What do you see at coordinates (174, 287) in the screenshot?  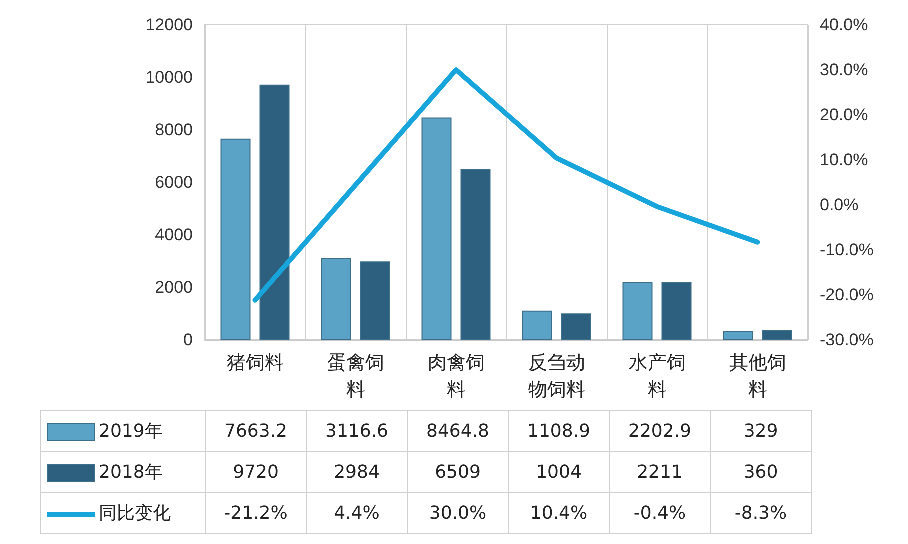 I see `y-tick-label: 2000` at bounding box center [174, 287].